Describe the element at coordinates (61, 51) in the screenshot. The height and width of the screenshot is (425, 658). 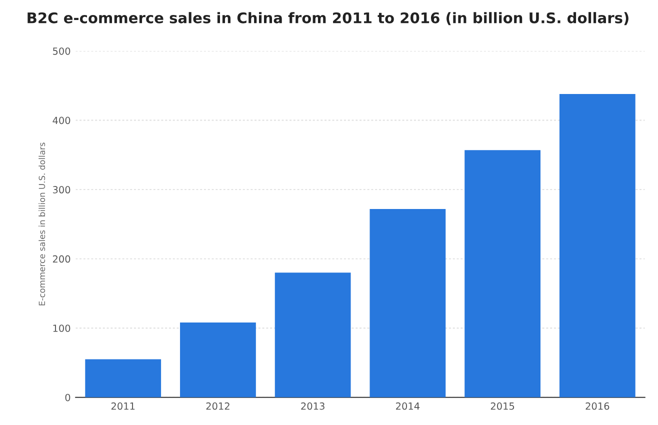
I see `y-tick-label: 500` at that location.